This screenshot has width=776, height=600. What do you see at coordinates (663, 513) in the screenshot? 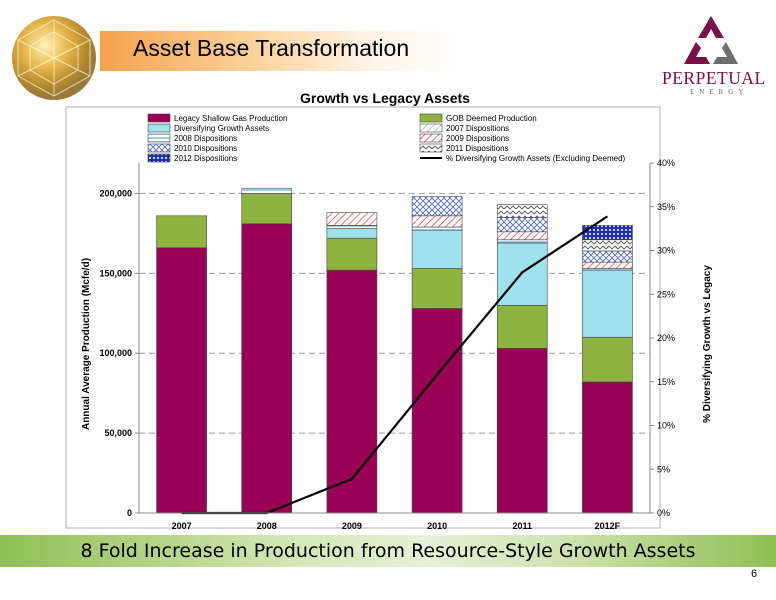
I see `y2-tick-label: 0%` at bounding box center [663, 513].